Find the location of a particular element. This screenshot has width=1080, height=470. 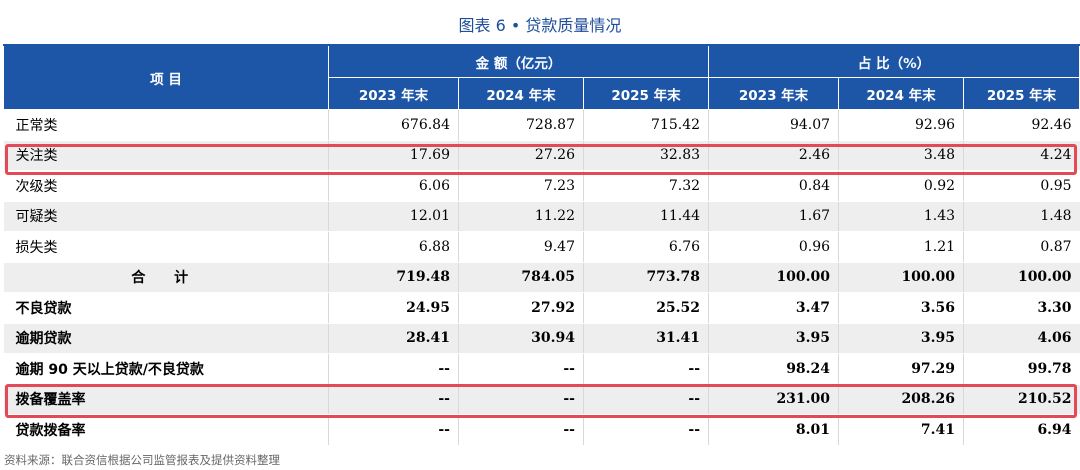

table-cell: 728.87 is located at coordinates (521, 125).